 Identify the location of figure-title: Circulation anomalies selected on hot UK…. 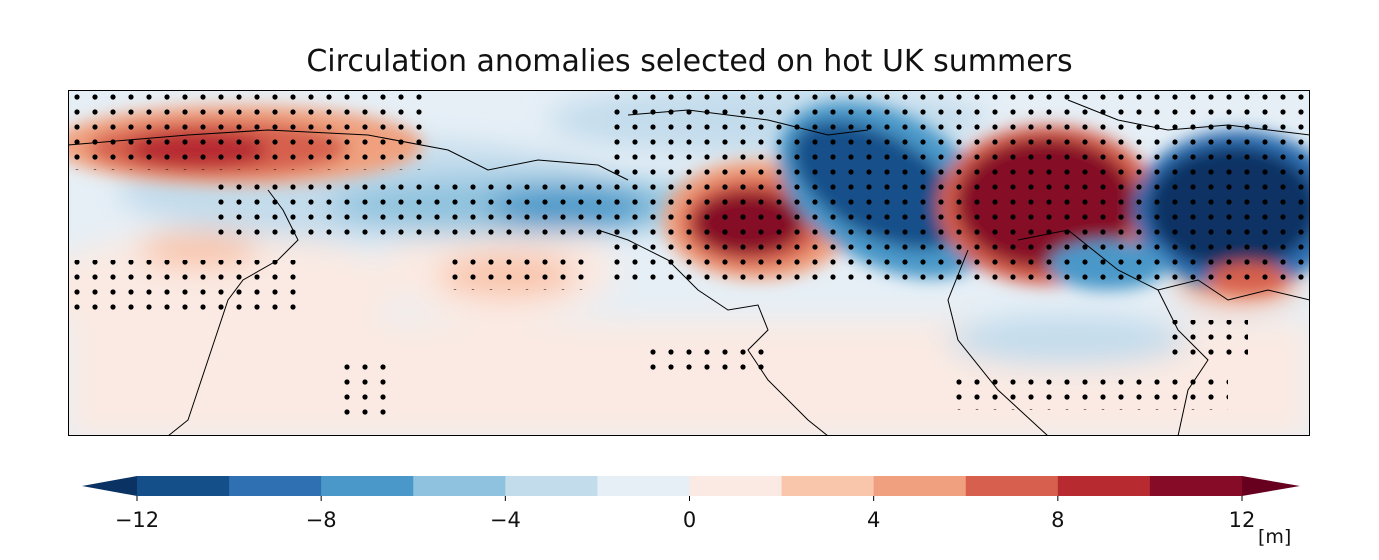
(689, 61).